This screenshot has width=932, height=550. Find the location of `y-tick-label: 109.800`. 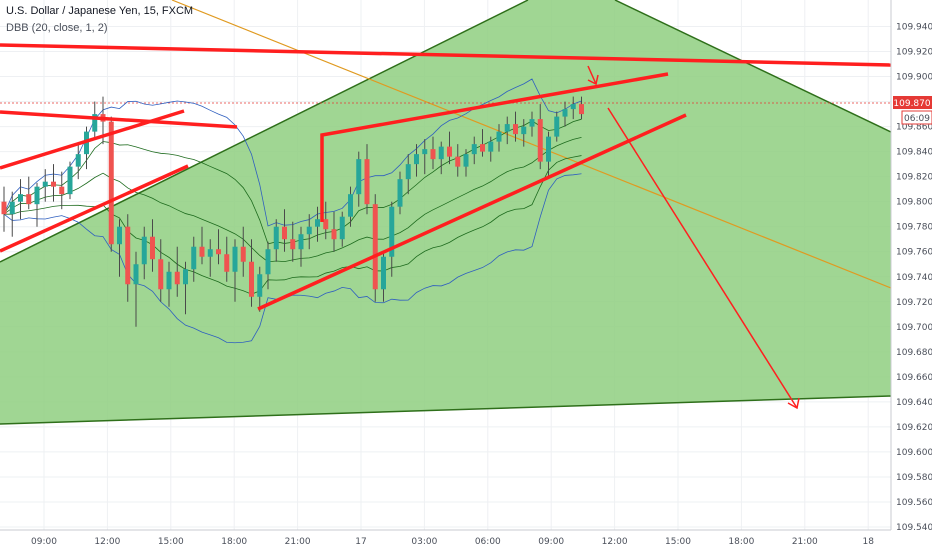

y-tick-label: 109.800 is located at coordinates (914, 203).